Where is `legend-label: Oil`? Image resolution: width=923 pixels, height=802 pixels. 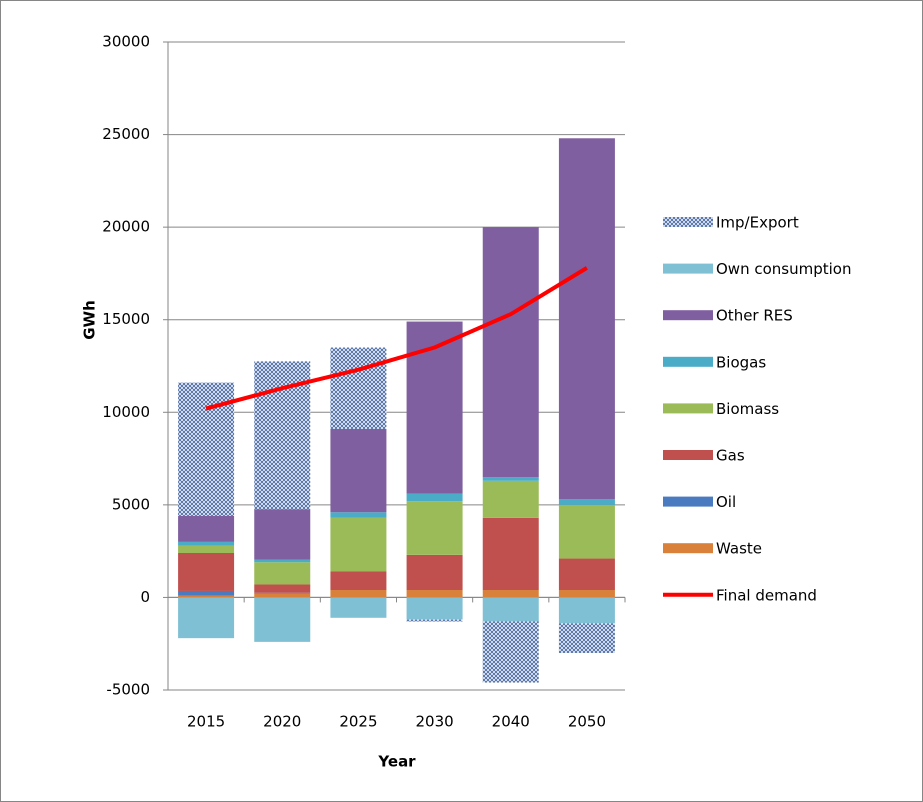
legend-label: Oil is located at coordinates (726, 502).